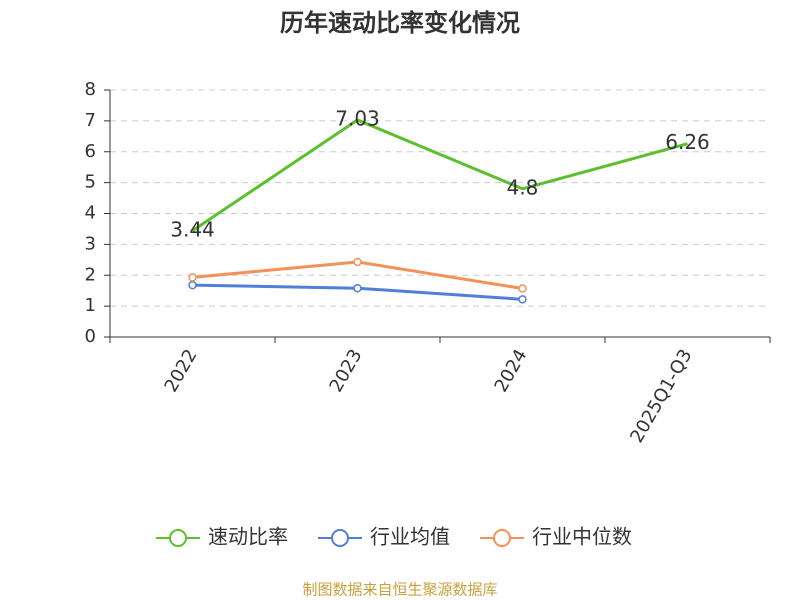  I want to click on y-tick-label: 4, so click(90, 213).